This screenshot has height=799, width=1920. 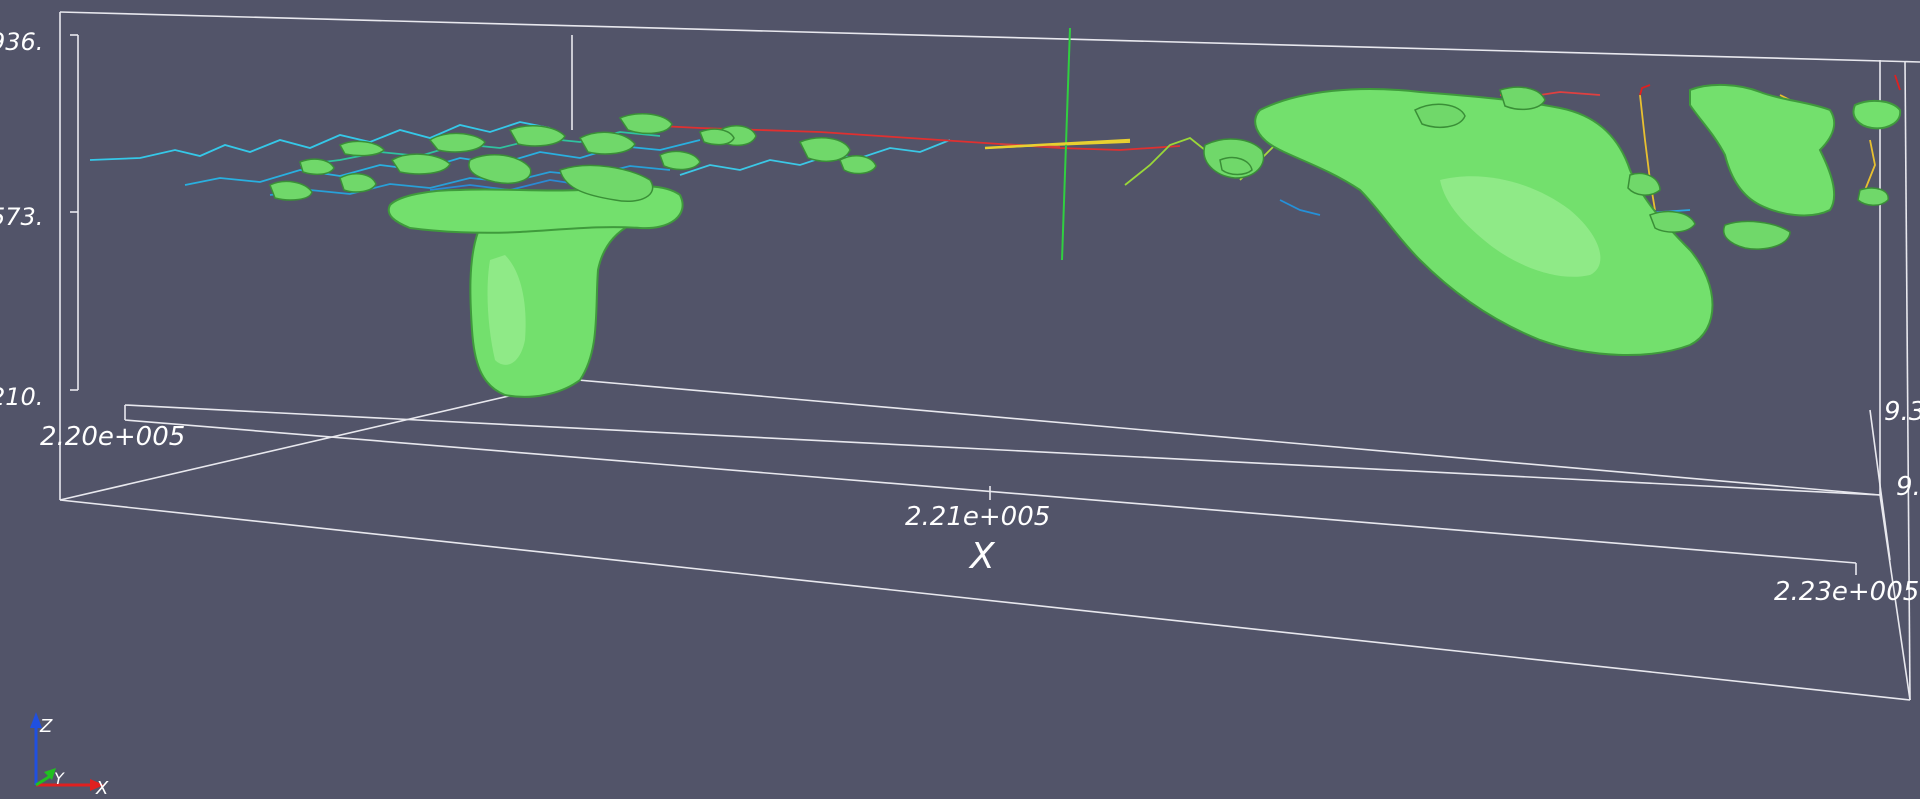 What do you see at coordinates (112, 437) in the screenshot?
I see `x-tick-label: 2.20e+005` at bounding box center [112, 437].